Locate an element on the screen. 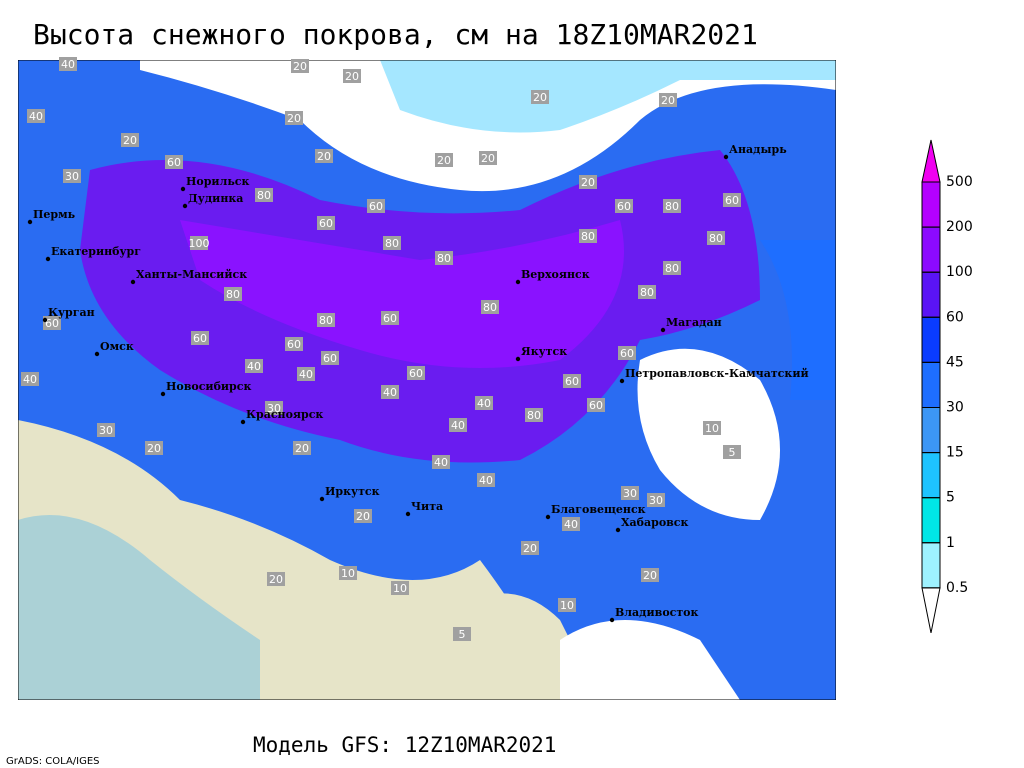 The width and height of the screenshot is (1024, 768). colorbar-label: 5 is located at coordinates (950, 498).